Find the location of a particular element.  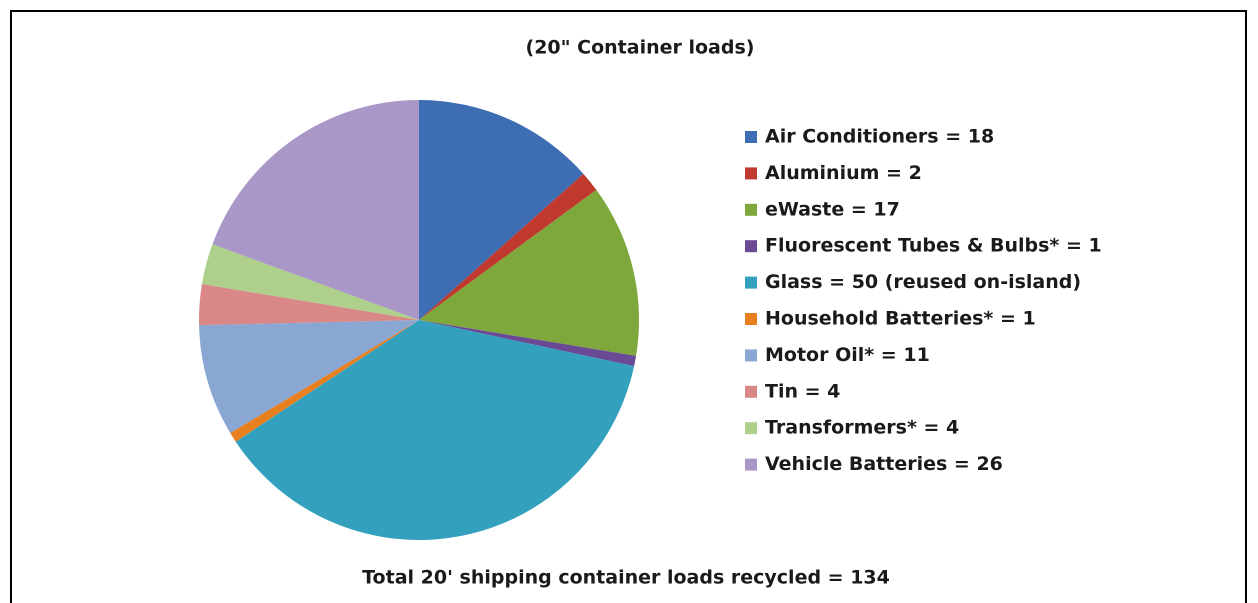

chart-title: (20" Container loads) is located at coordinates (640, 48).